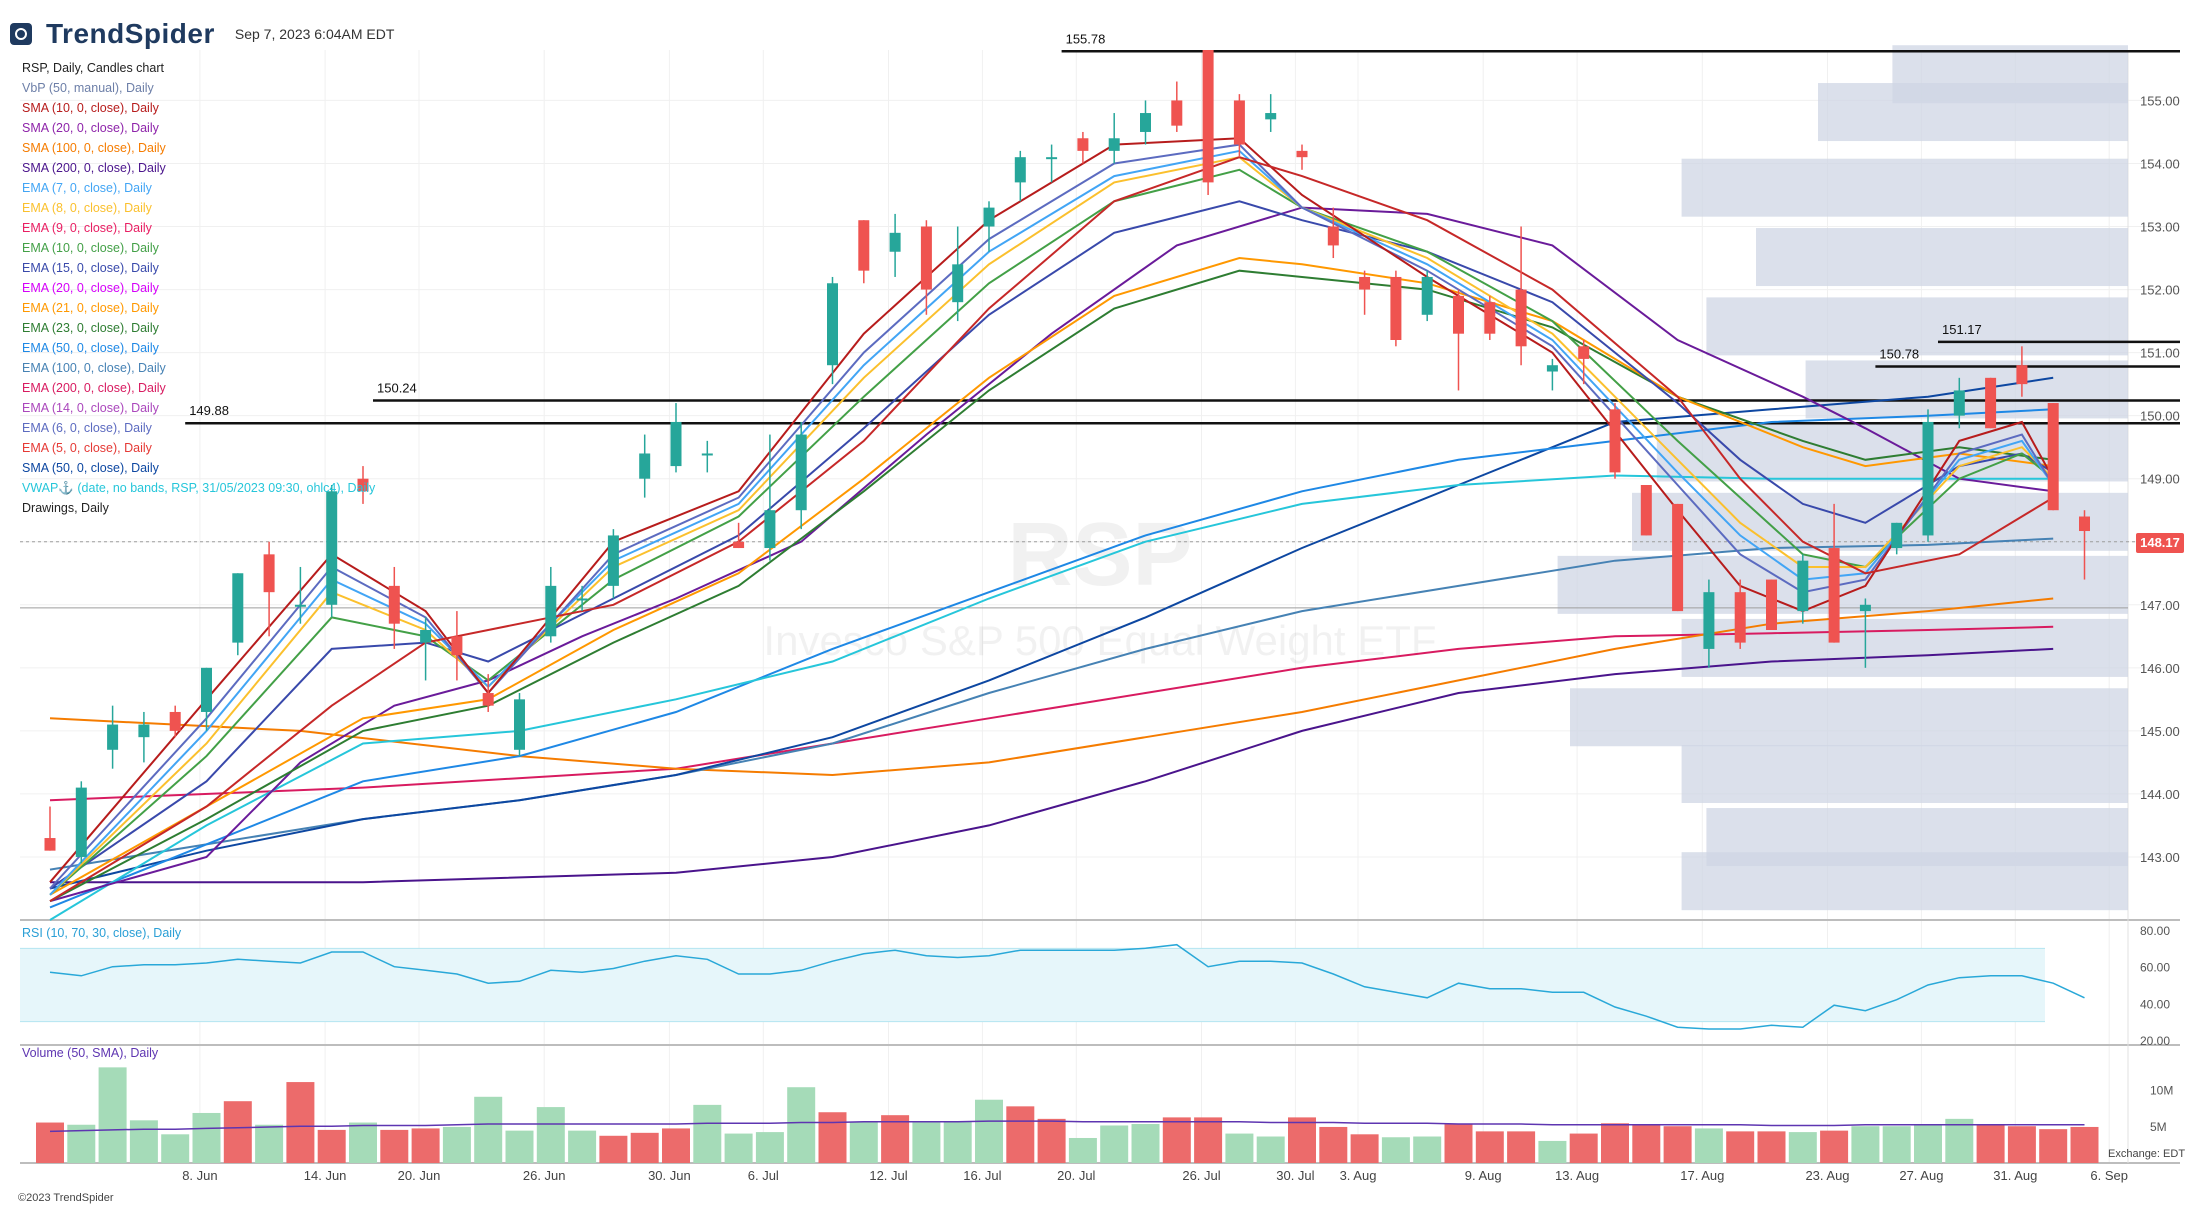 The width and height of the screenshot is (2207, 1209). What do you see at coordinates (202, 34) in the screenshot?
I see `chart-header: TrendSpider Sep 7, 2023 6:04AM EDT` at bounding box center [202, 34].